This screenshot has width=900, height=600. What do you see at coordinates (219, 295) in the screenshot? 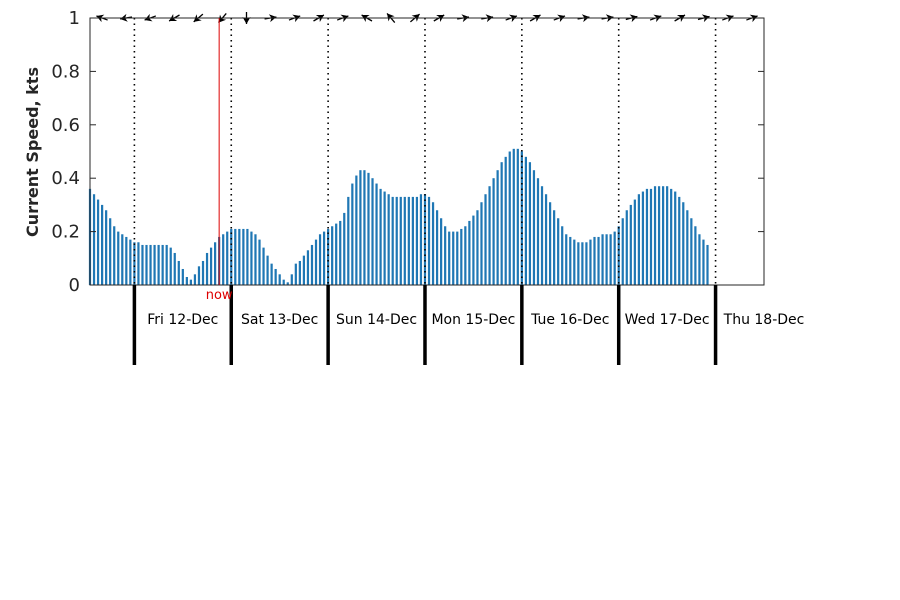
I see `now-label: now` at bounding box center [219, 295].